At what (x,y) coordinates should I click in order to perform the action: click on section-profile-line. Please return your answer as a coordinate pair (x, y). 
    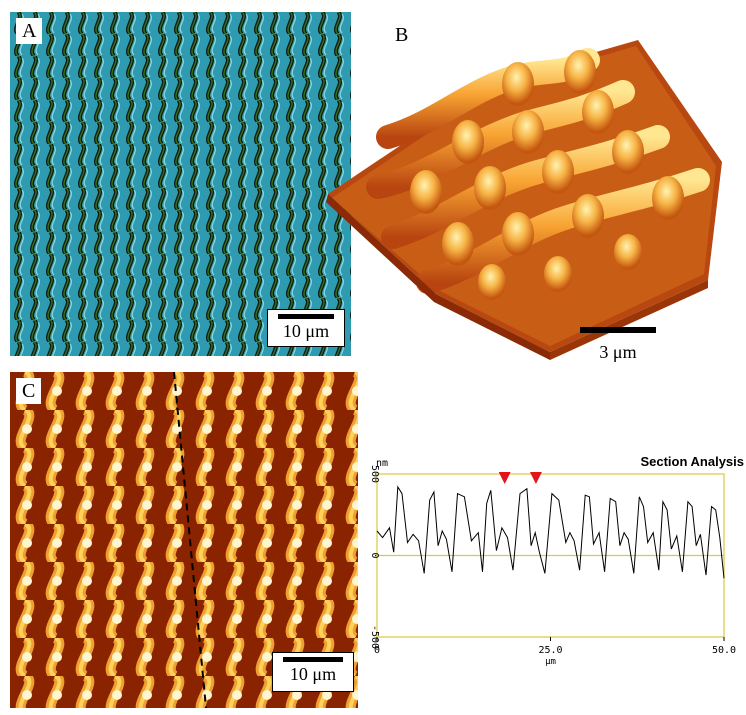
    Looking at the image, I should click on (550, 532).